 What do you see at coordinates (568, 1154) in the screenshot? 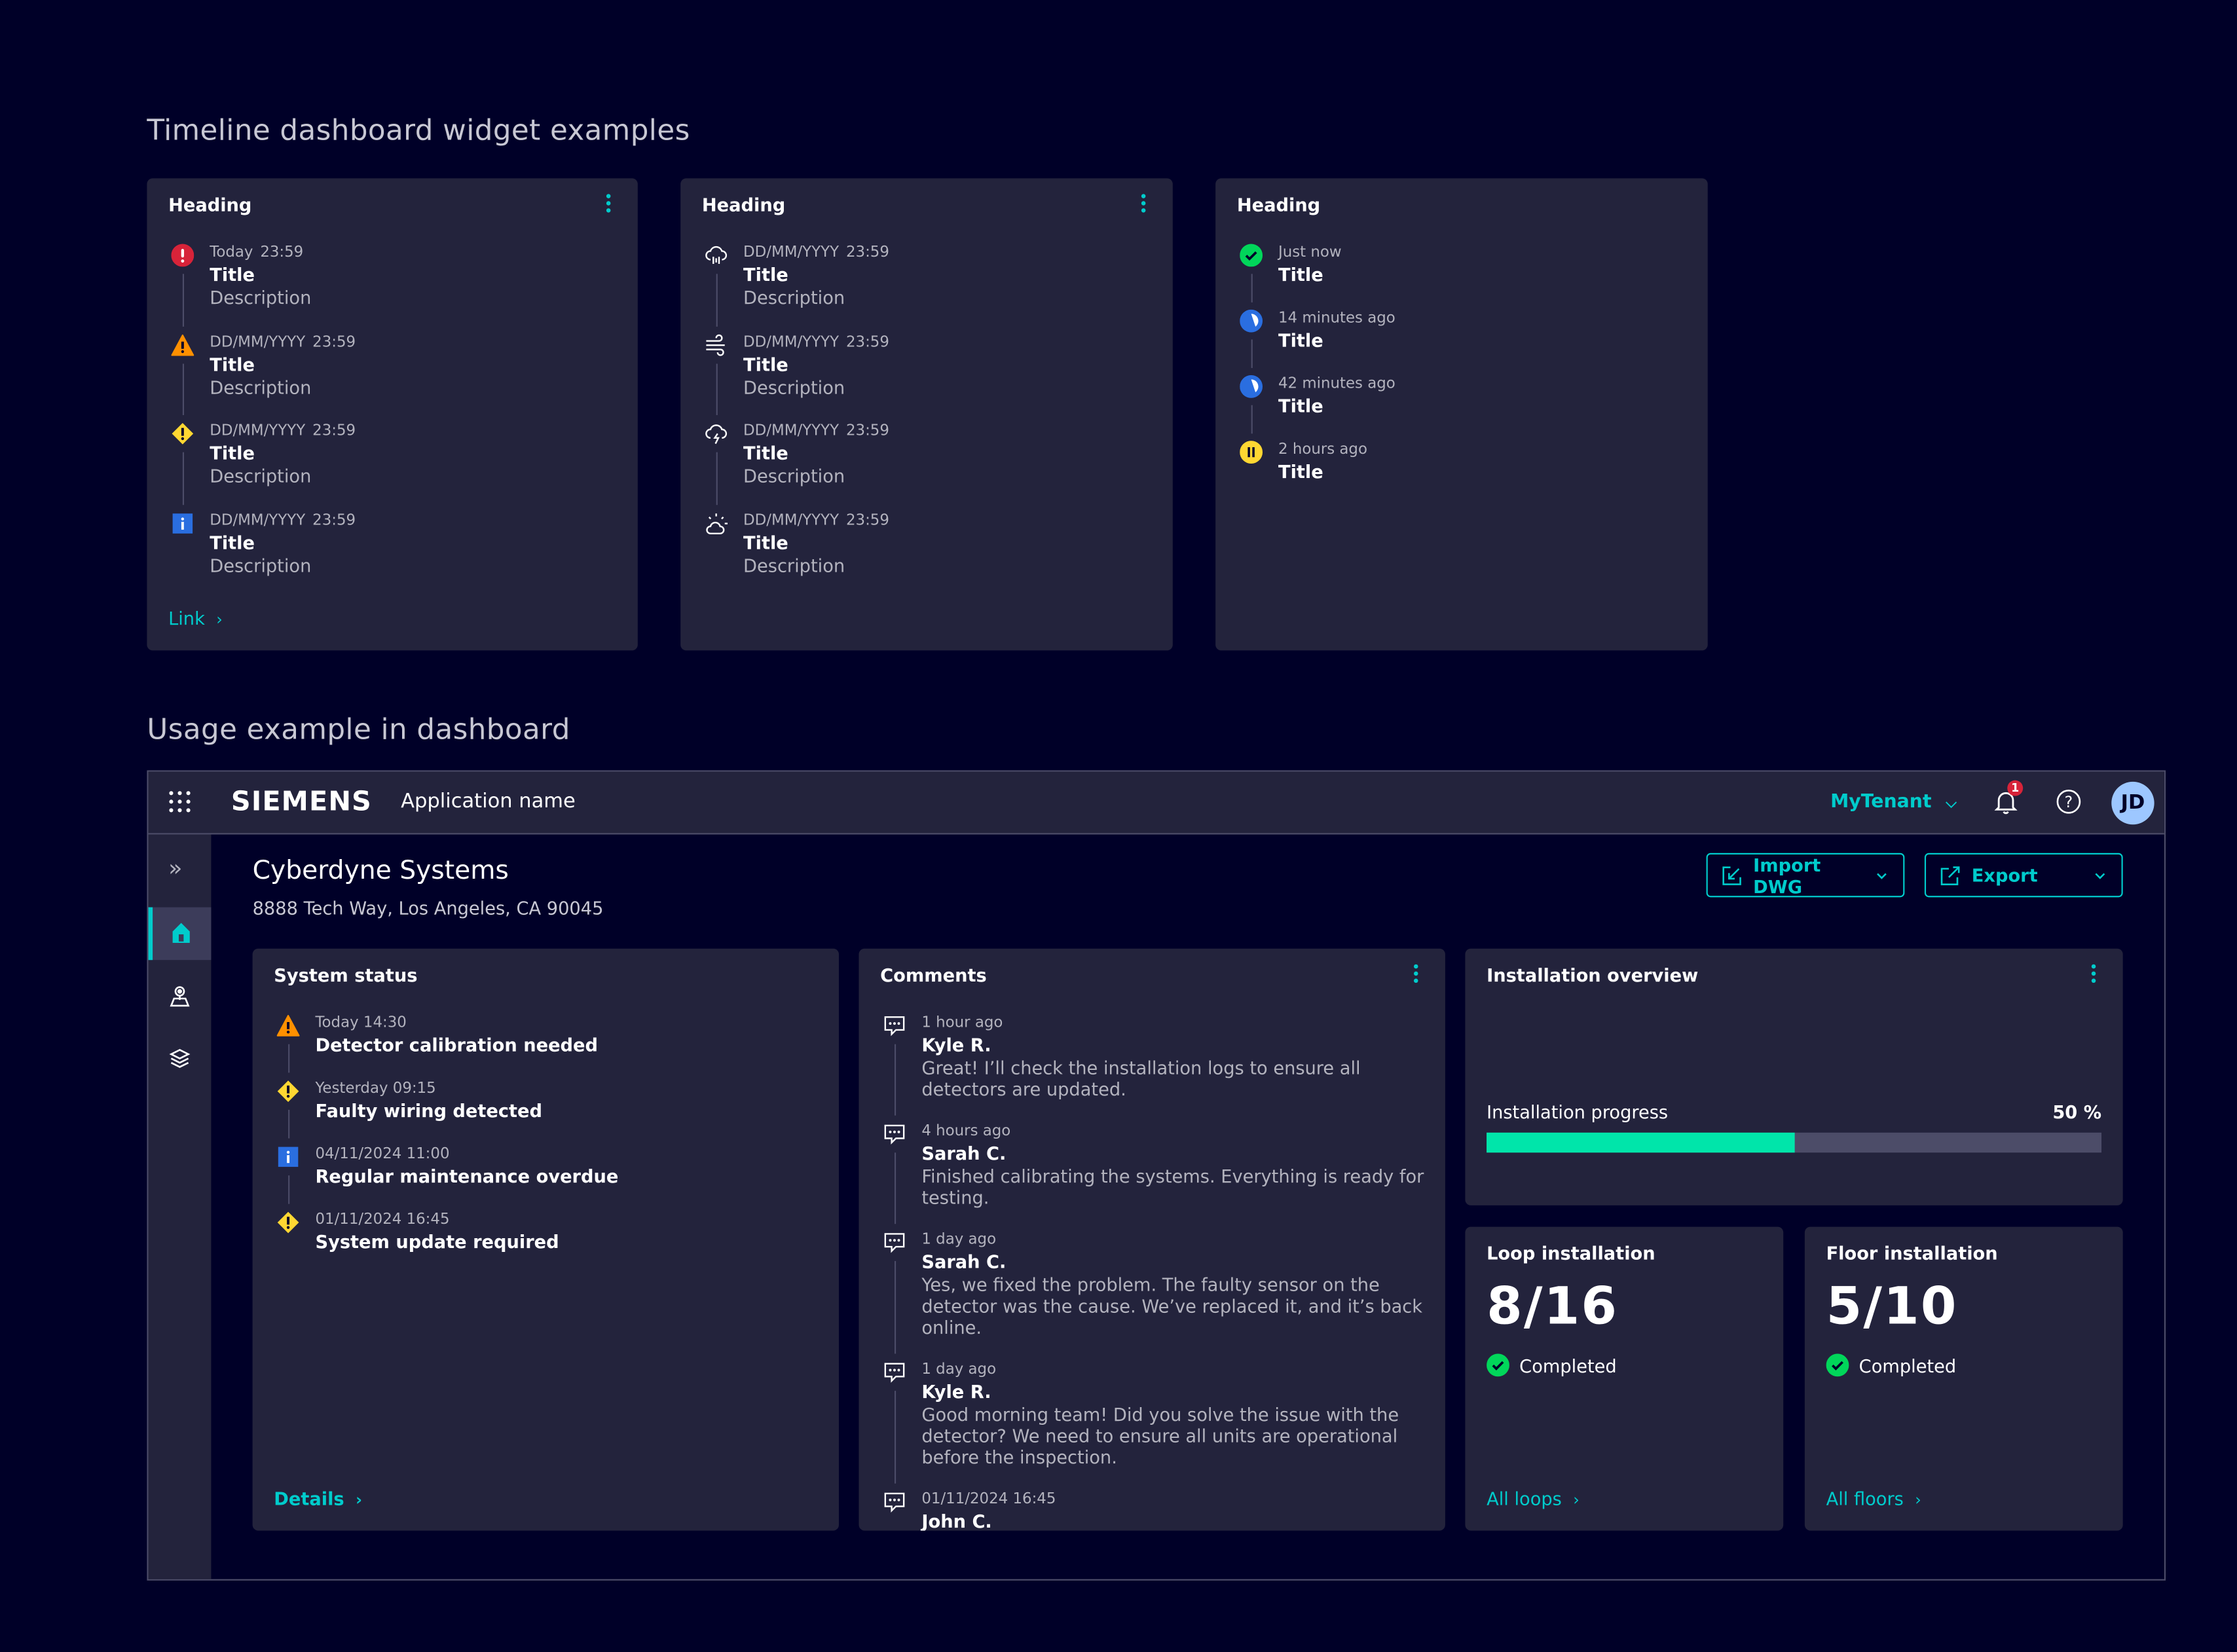
I see `timeline-timestamp: 04/11/2024 11:00` at bounding box center [568, 1154].